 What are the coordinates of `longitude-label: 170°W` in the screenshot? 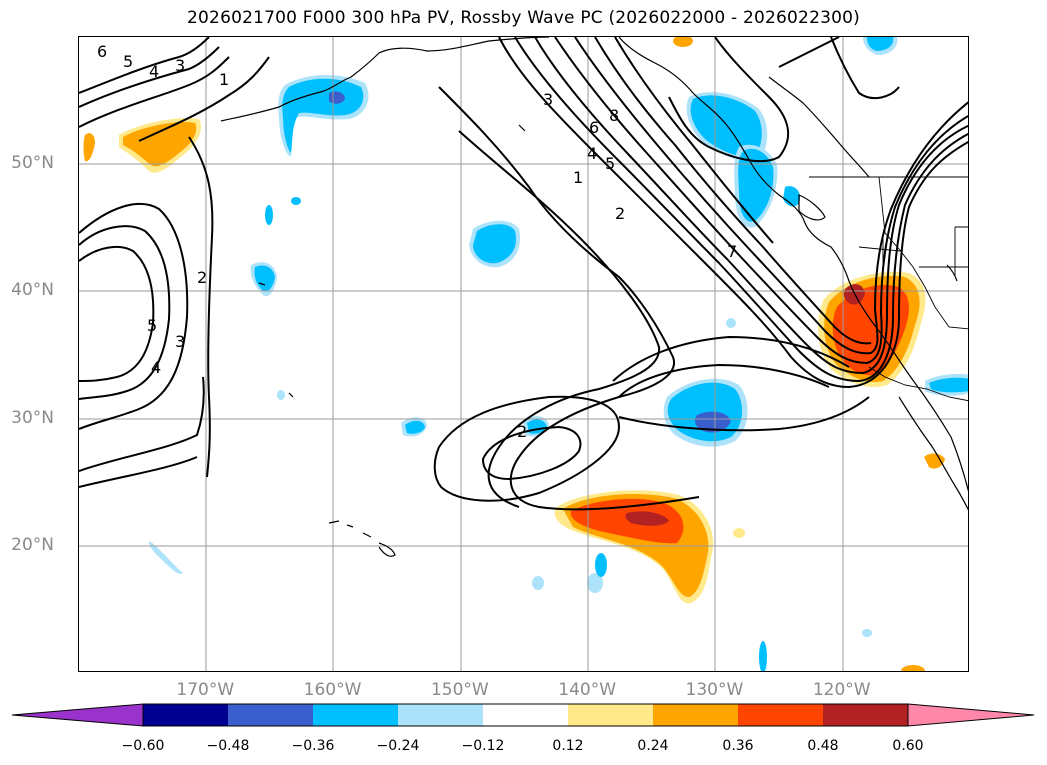 It's located at (205, 690).